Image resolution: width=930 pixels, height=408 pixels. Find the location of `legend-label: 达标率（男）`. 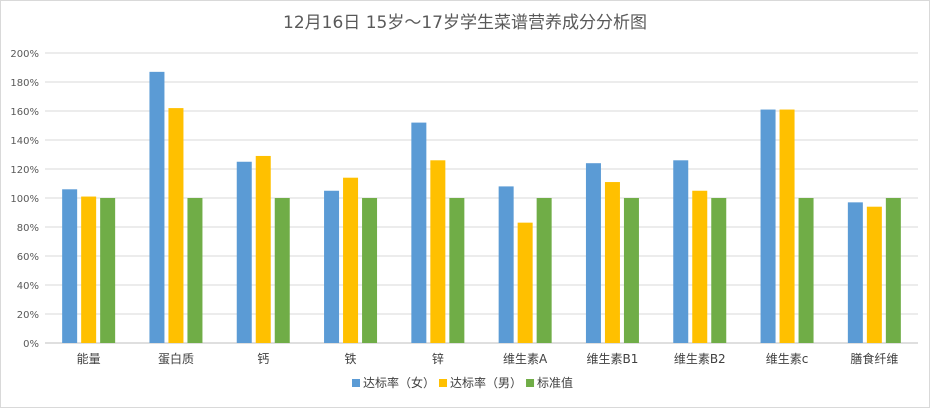

legend-label: 达标率（男） is located at coordinates (486, 382).